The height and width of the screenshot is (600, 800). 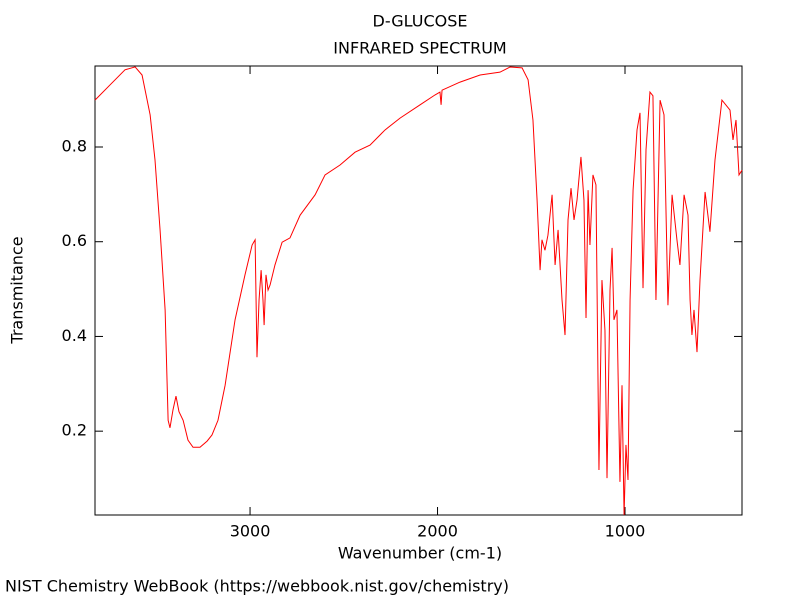 What do you see at coordinates (420, 21) in the screenshot?
I see `chart-title: D-GLUCOSE` at bounding box center [420, 21].